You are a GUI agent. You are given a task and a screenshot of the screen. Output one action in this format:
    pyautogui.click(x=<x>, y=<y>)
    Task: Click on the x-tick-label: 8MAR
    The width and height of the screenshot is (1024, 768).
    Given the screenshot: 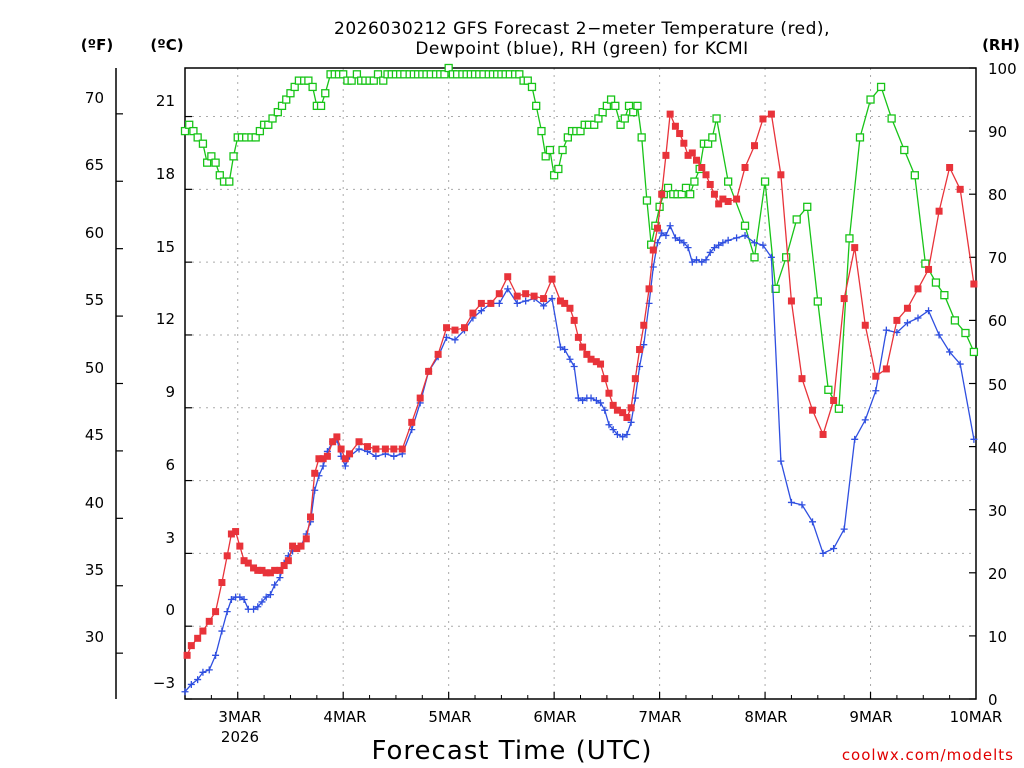 What is the action you would take?
    pyautogui.click(x=765, y=717)
    